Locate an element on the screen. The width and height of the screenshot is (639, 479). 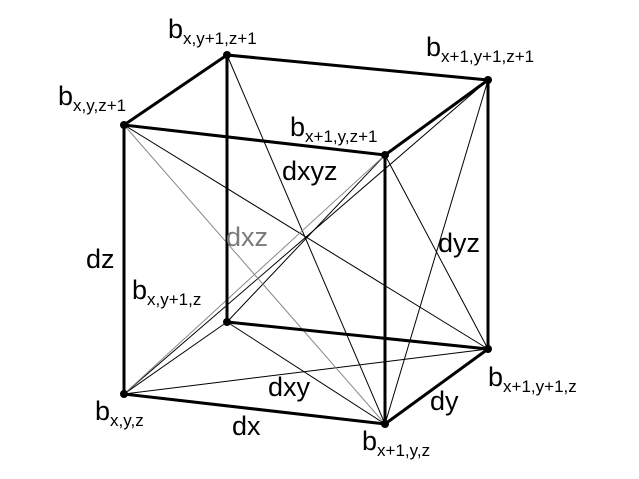
vertex-label-b-x-y-z: bx,y,z is located at coordinates (119, 413).